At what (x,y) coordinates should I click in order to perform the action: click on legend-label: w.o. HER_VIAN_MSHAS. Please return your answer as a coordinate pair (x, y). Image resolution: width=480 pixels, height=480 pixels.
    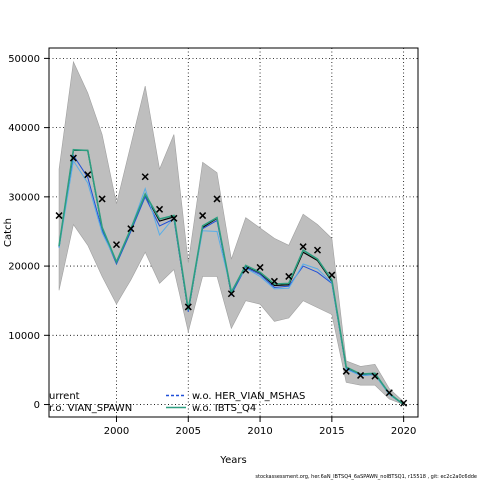
    Looking at the image, I should click on (248, 396).